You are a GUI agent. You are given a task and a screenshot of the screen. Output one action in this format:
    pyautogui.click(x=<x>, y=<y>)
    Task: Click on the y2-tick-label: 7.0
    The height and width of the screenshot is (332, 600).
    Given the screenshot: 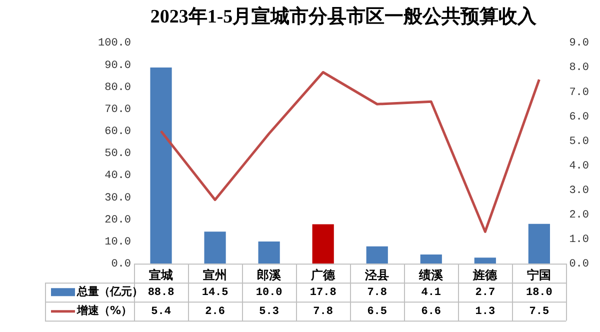 What is the action you would take?
    pyautogui.click(x=579, y=92)
    